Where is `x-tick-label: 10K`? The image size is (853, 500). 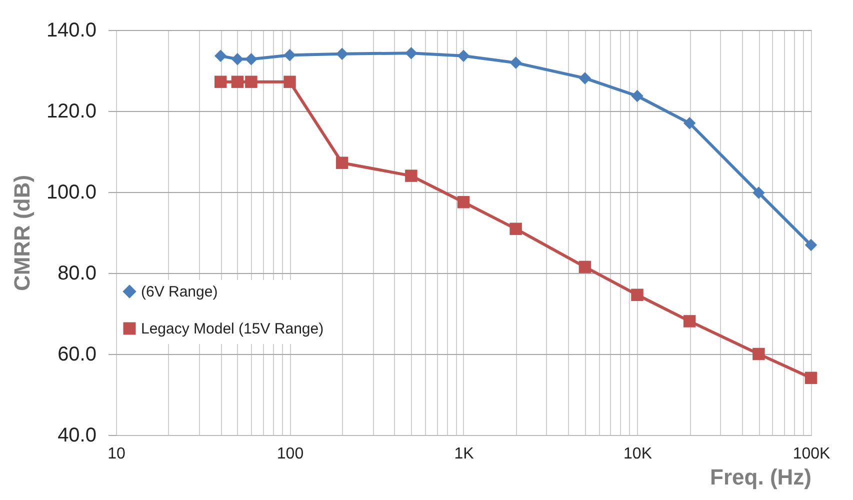 x-tick-label: 10K is located at coordinates (638, 454).